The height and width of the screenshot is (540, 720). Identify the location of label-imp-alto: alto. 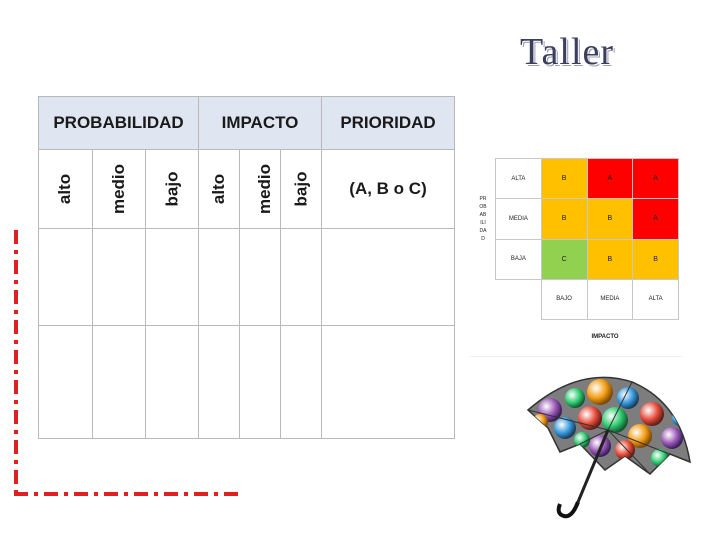
(218, 189).